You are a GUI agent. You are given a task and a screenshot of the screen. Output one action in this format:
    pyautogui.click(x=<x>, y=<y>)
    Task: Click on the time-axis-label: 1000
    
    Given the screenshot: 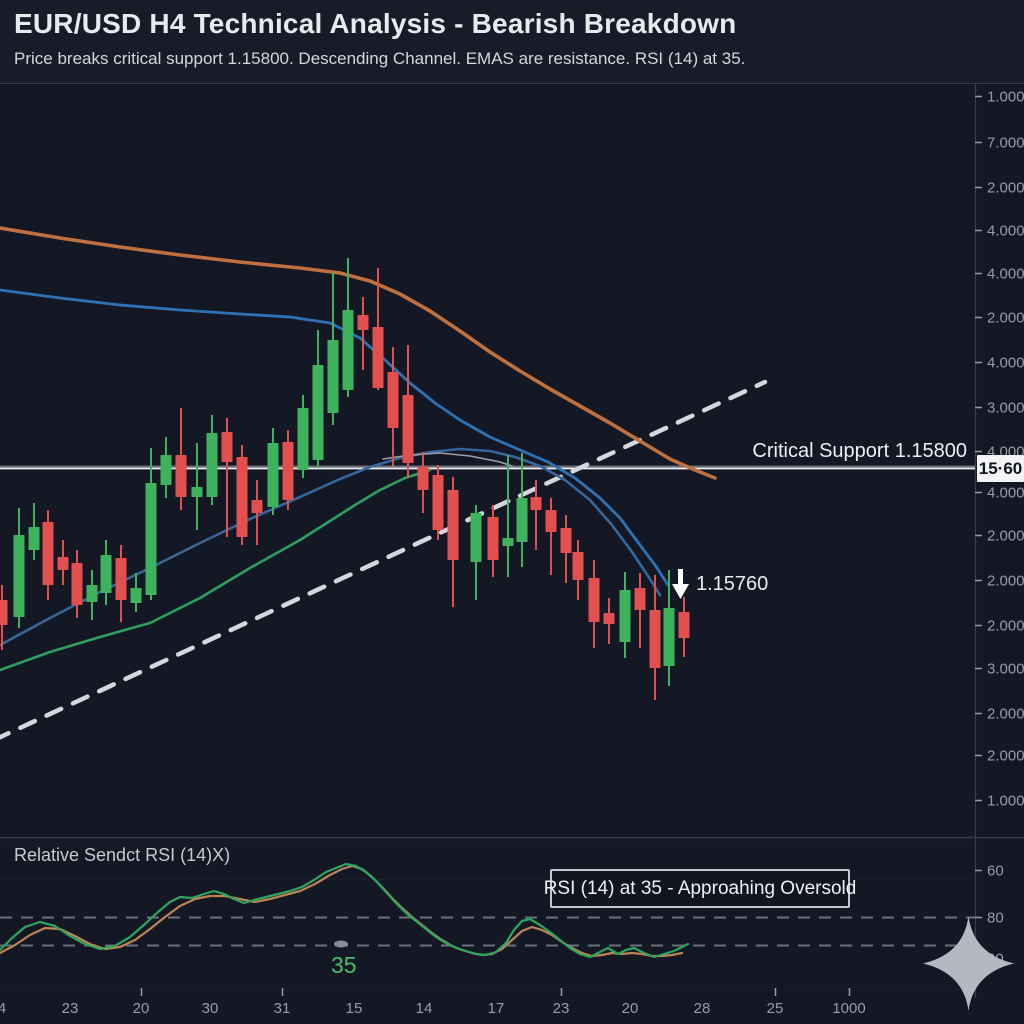 What is the action you would take?
    pyautogui.click(x=848, y=1008)
    